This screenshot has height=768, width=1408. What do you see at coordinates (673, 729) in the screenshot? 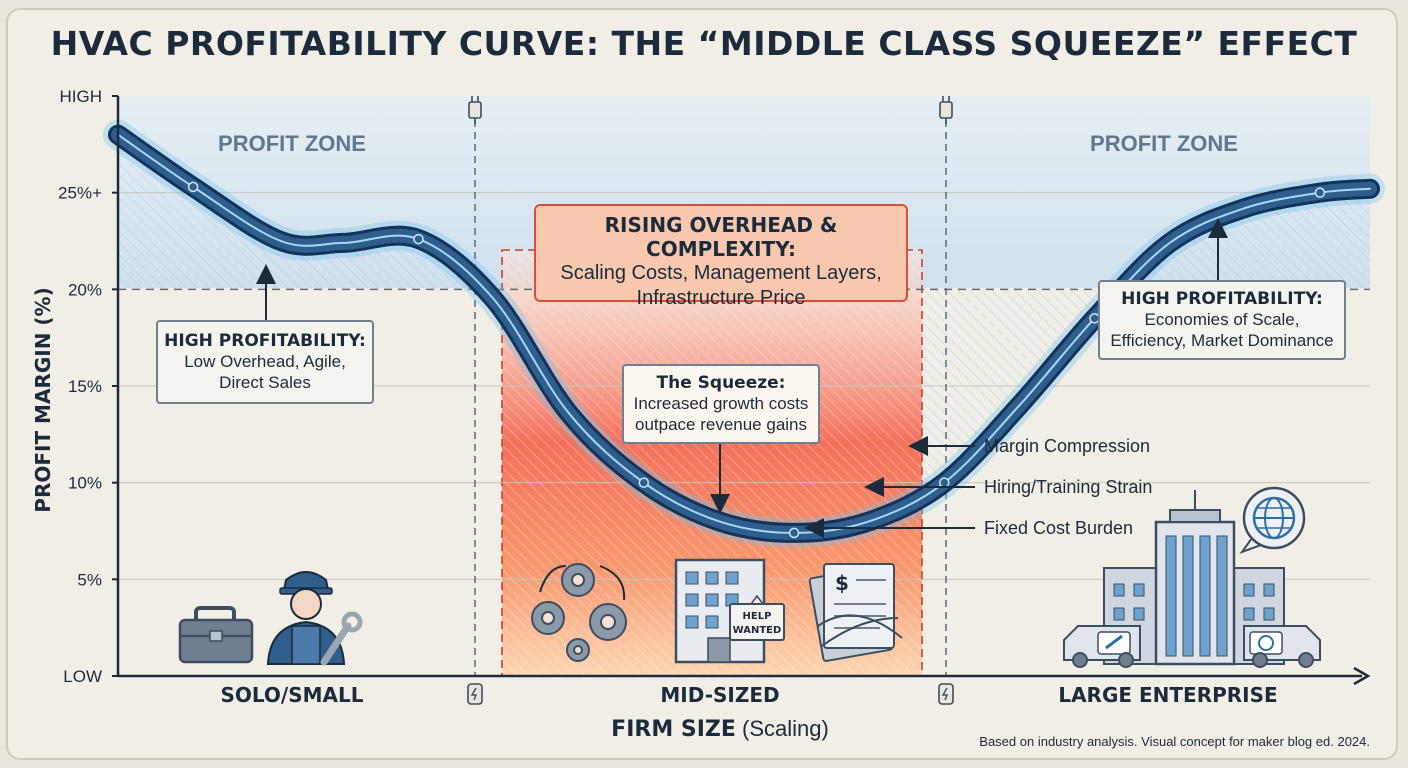
I see `x-axis-title-bold: FIRM SIZE` at bounding box center [673, 729].